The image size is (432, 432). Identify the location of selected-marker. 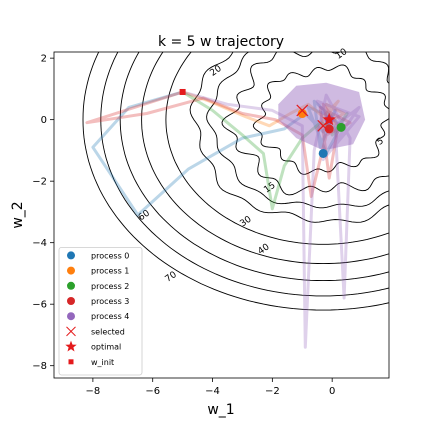
(302, 110).